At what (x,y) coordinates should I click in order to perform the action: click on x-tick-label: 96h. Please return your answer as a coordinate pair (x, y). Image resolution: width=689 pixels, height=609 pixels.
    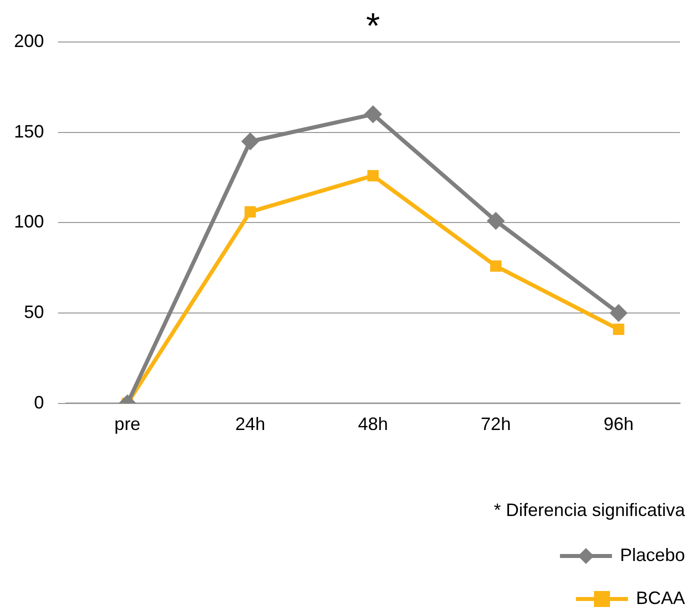
    Looking at the image, I should click on (619, 424).